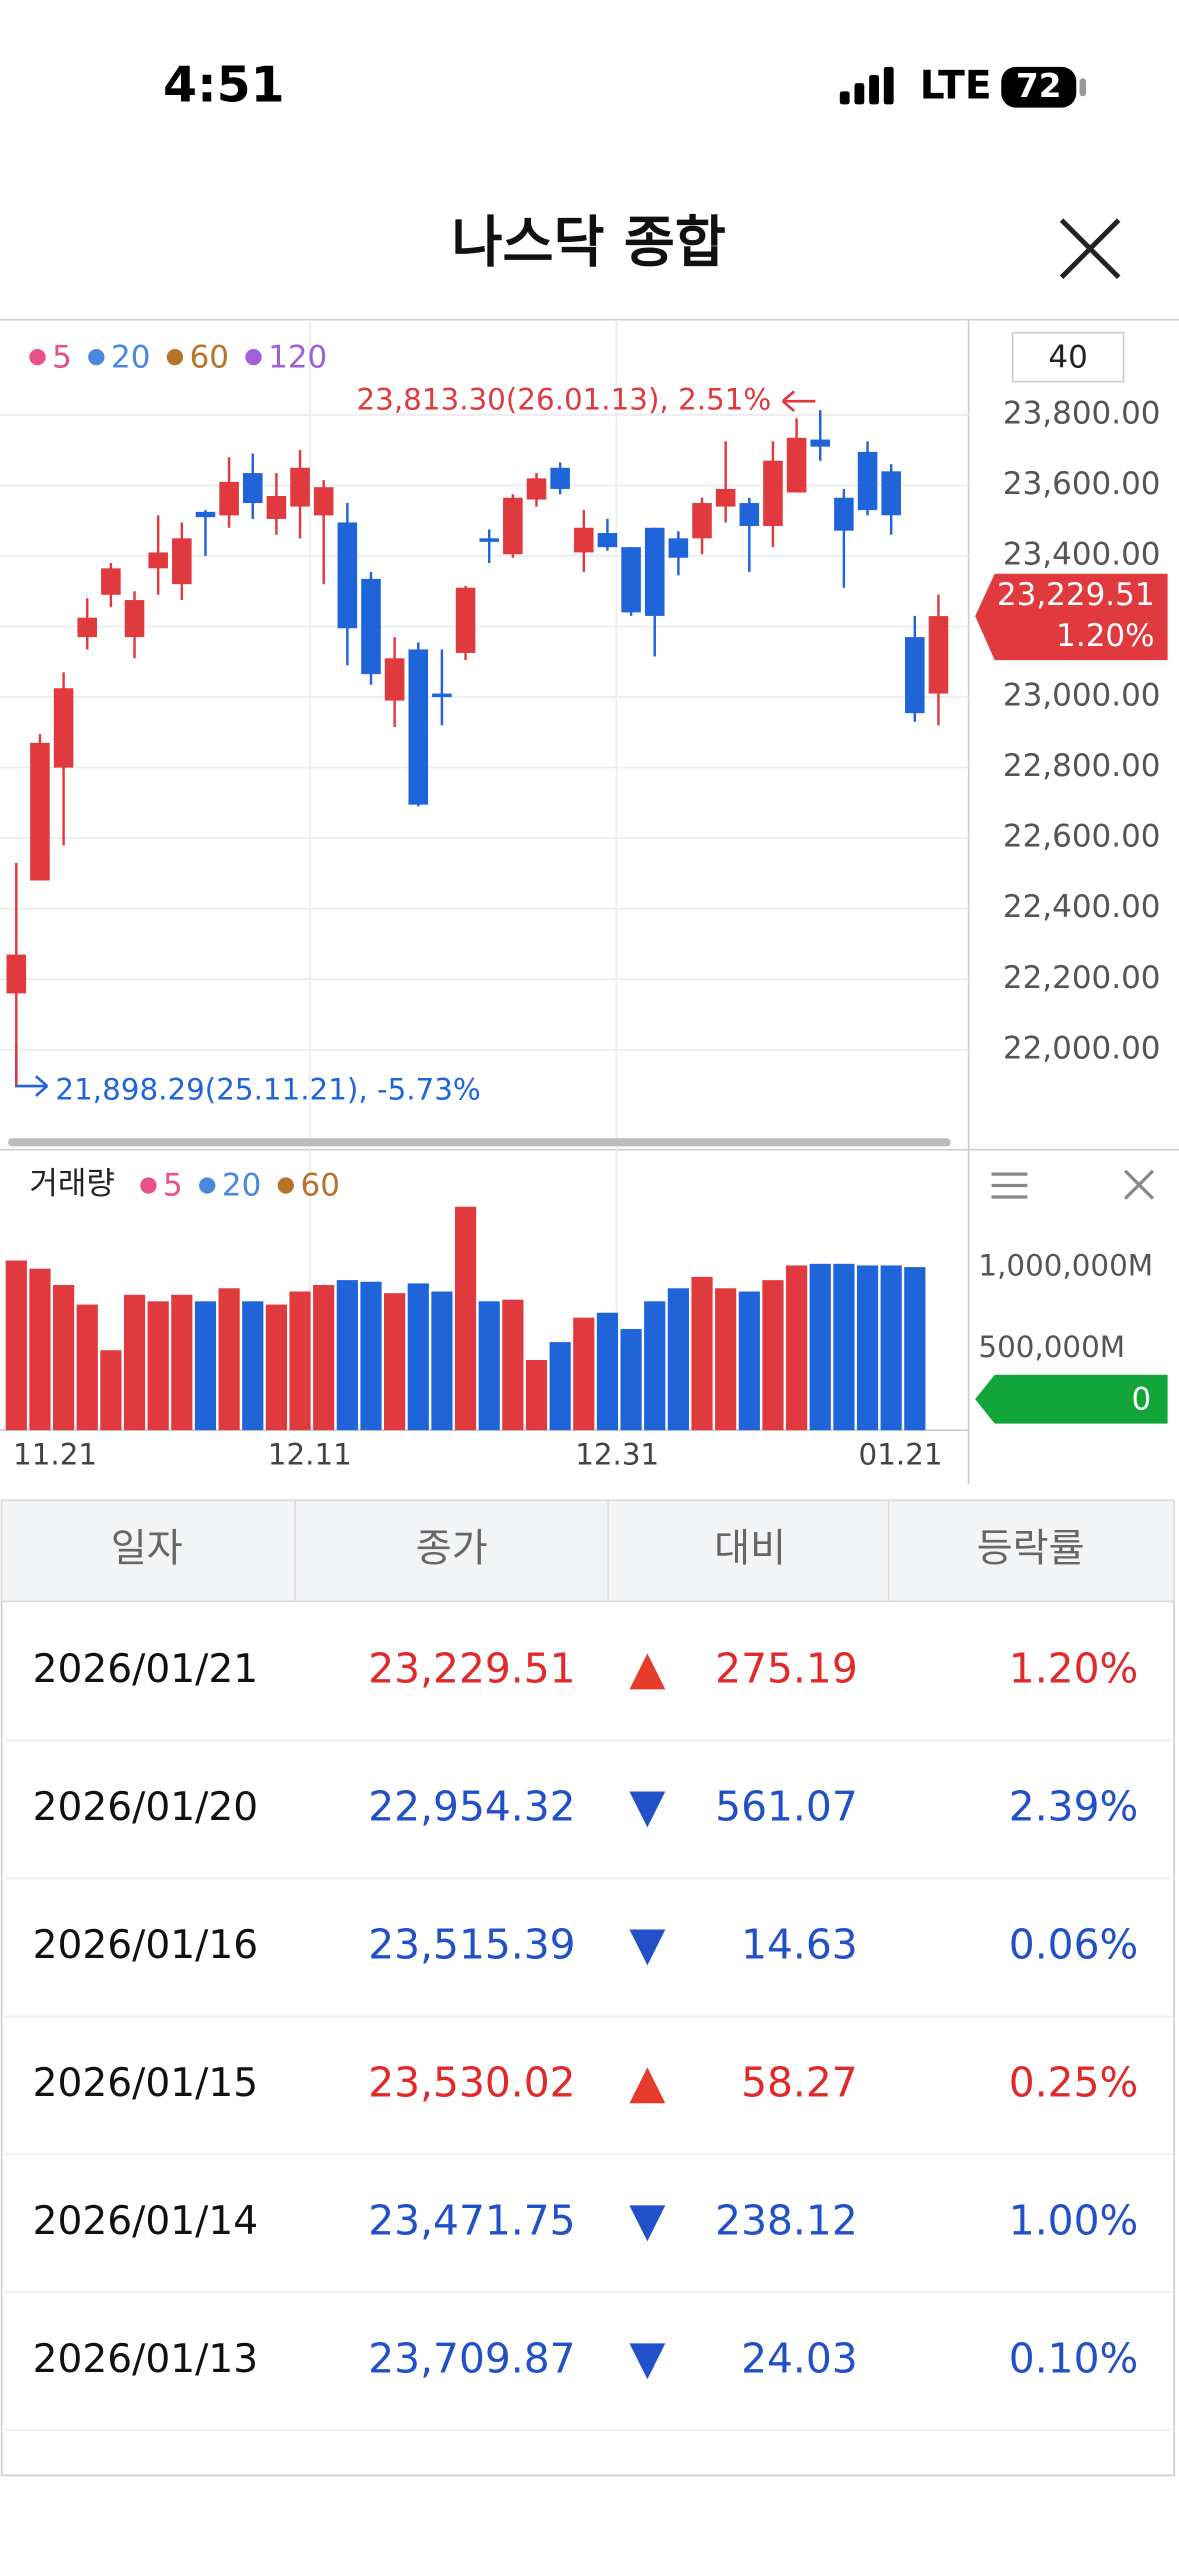 The image size is (1179, 2556). What do you see at coordinates (750, 1548) in the screenshot?
I see `table-header: 대비` at bounding box center [750, 1548].